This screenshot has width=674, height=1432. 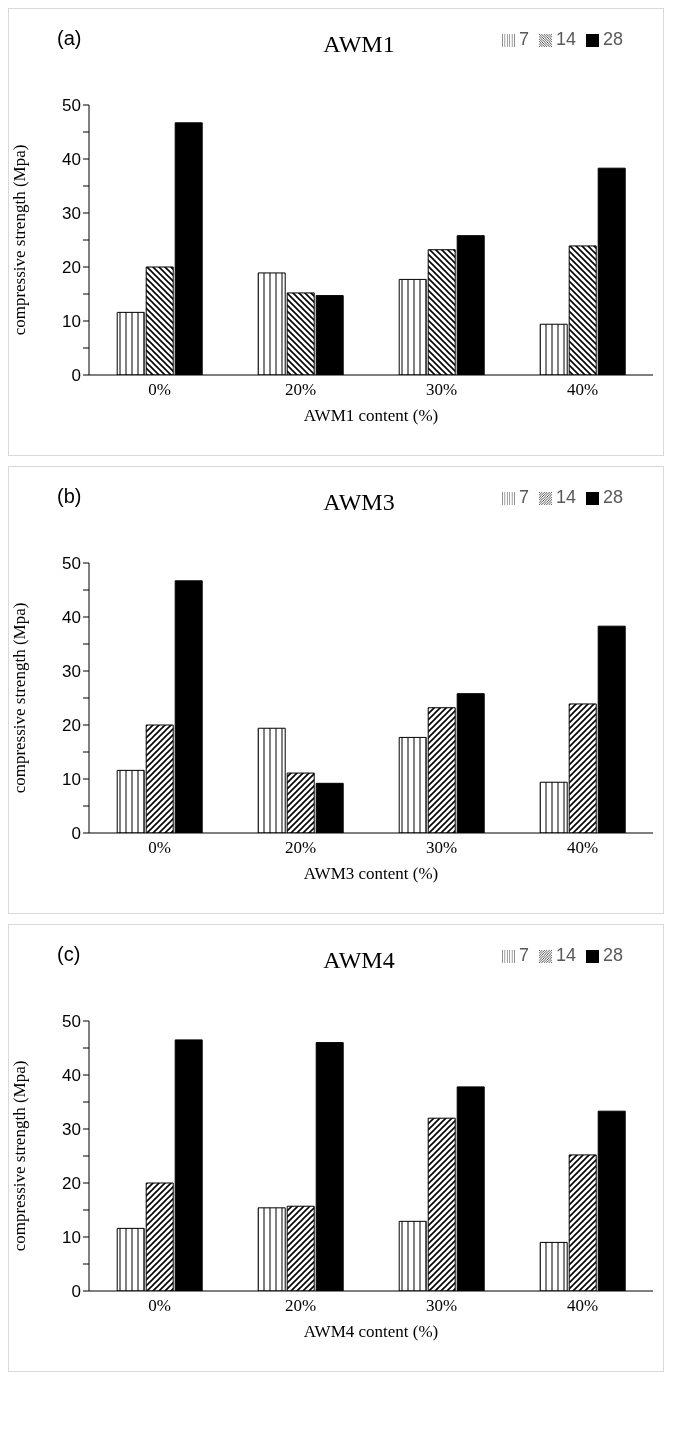 I want to click on x-axis-title: AWM4 content (%), so click(x=371, y=1331).